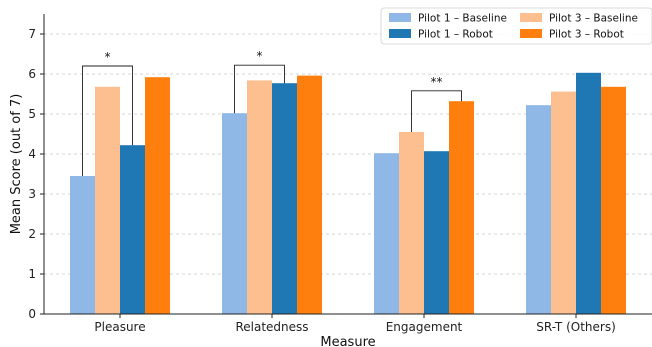 The height and width of the screenshot is (347, 652). What do you see at coordinates (32, 154) in the screenshot?
I see `y-tick-label: 4` at bounding box center [32, 154].